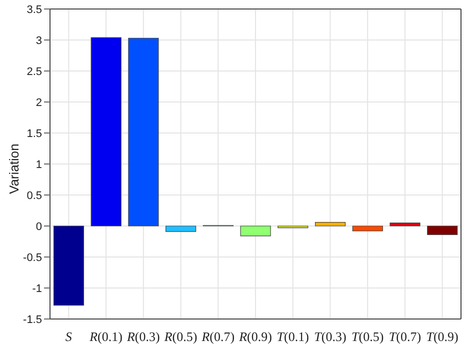 Image resolution: width=474 pixels, height=355 pixels. I want to click on x-tick-label: R(0.3), so click(143, 336).